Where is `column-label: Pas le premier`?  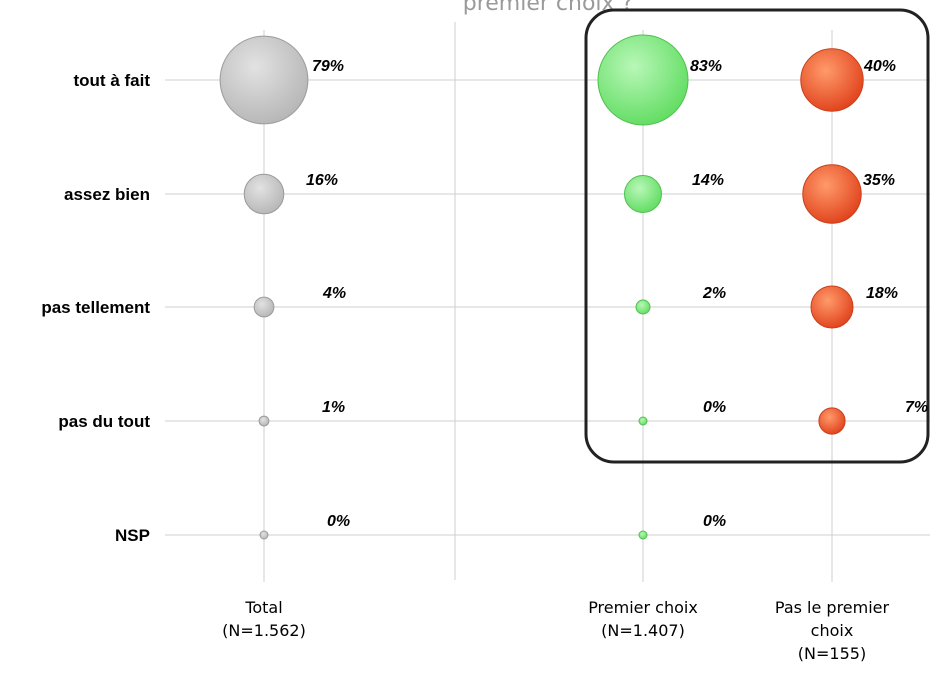
column-label: Pas le premier is located at coordinates (832, 607).